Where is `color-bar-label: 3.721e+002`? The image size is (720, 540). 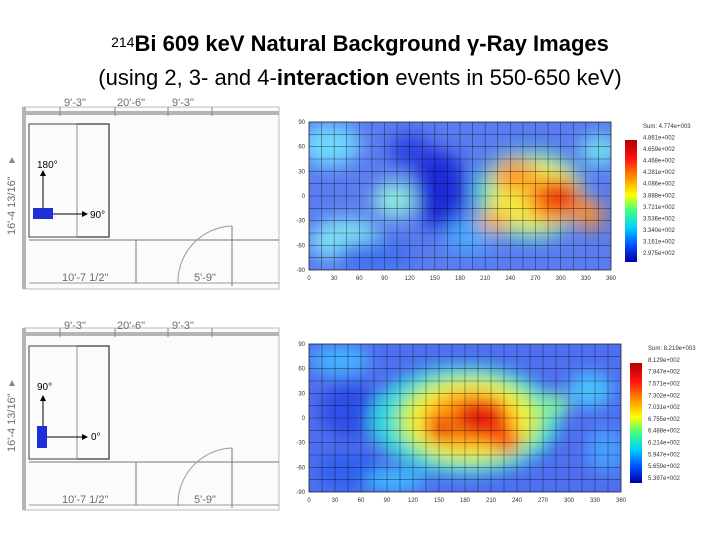
color-bar-label: 3.721e+002 is located at coordinates (659, 208).